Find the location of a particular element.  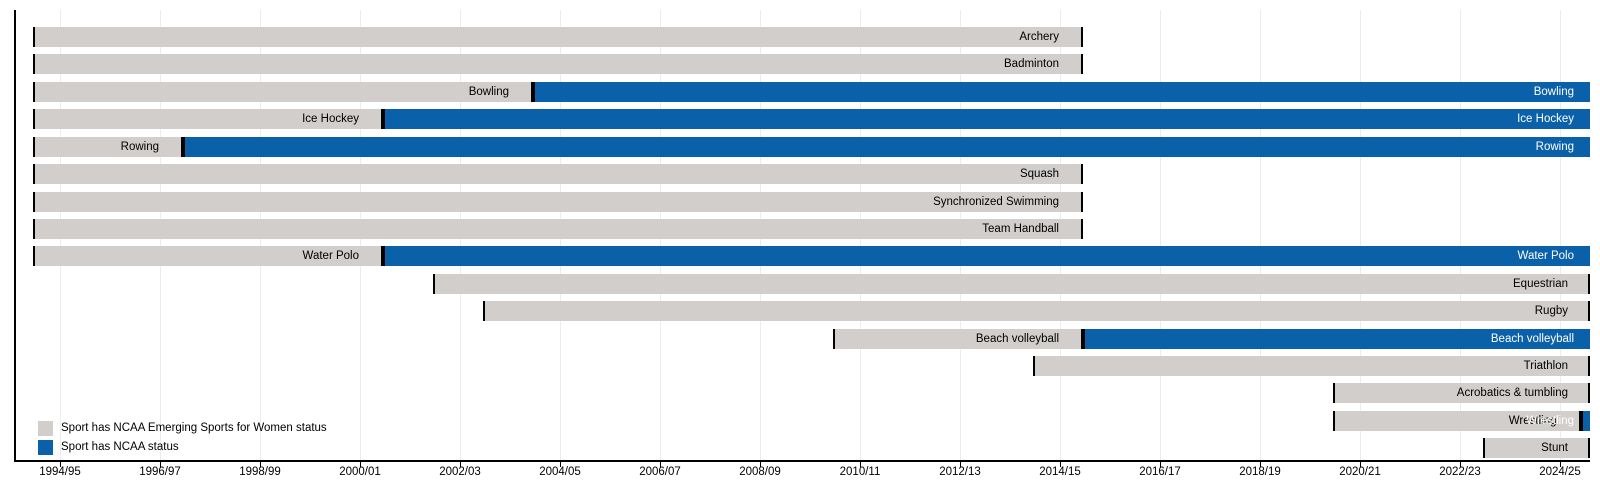

bar-label: Ice Hockey is located at coordinates (1545, 119).